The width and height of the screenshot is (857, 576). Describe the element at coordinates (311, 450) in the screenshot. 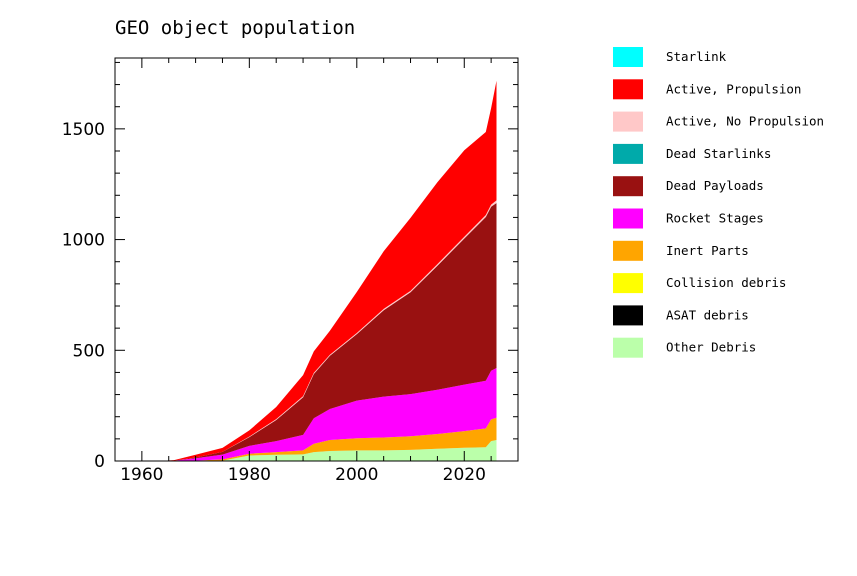

I see `area-other-debris` at that location.